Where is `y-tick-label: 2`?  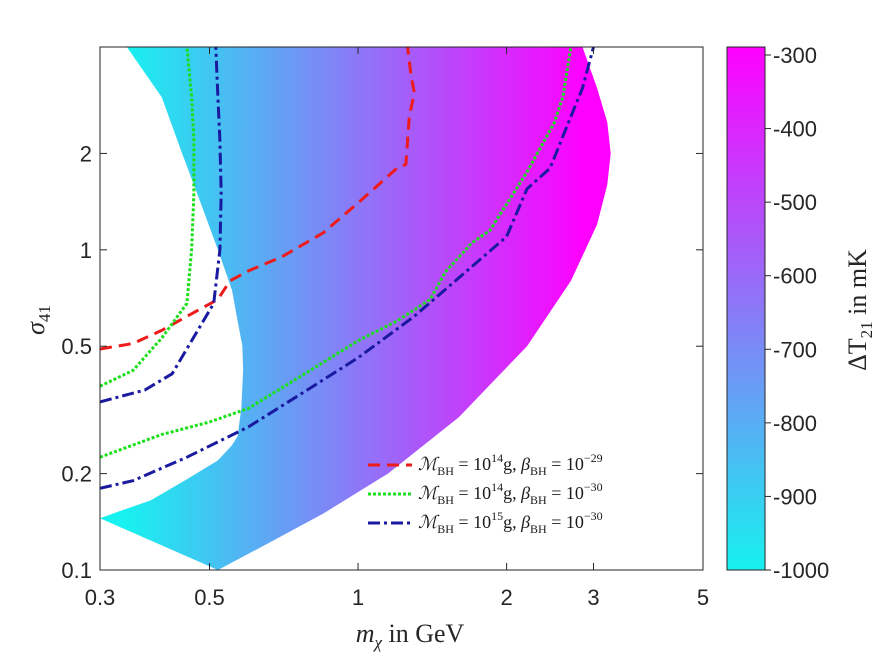
y-tick-label: 2 is located at coordinates (86, 153).